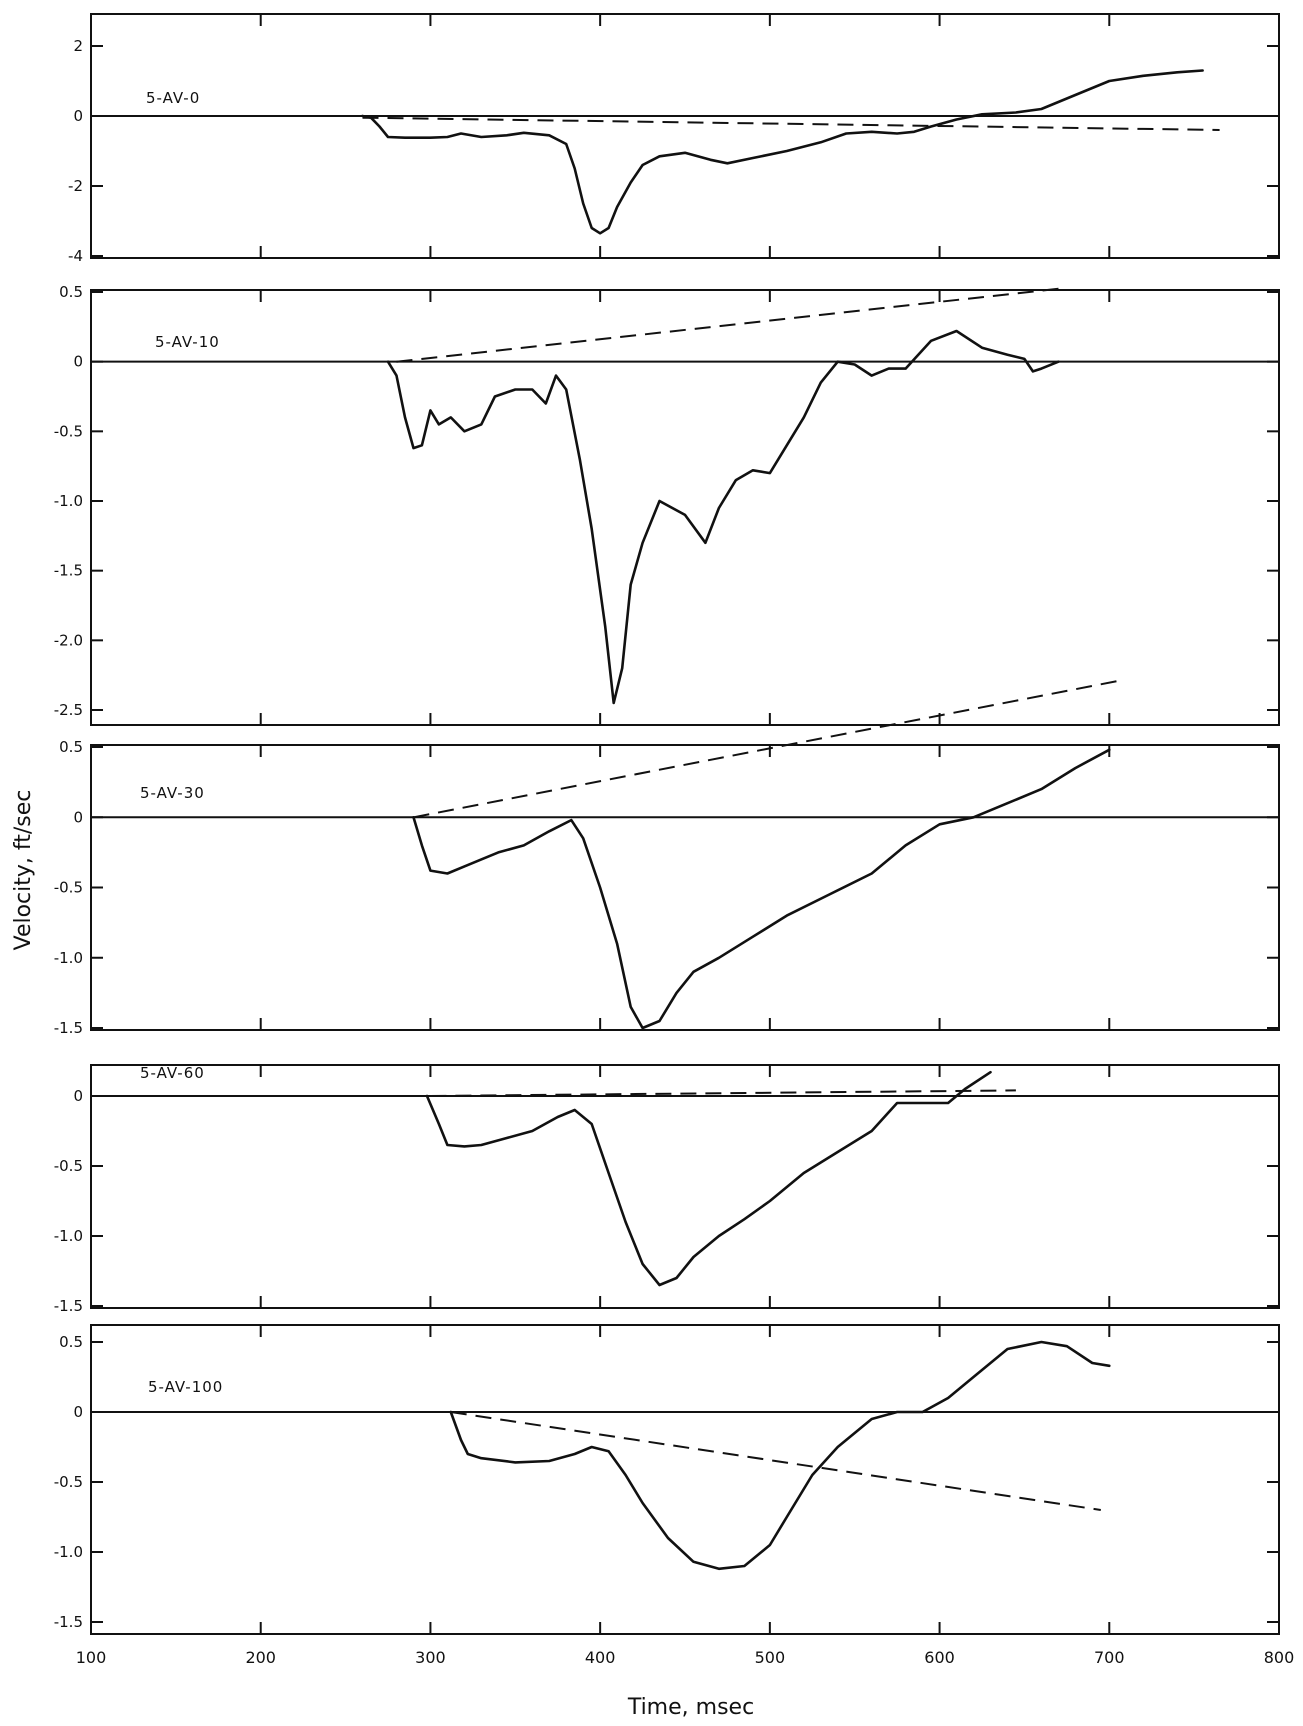  I want to click on x-tick-label: 600, so click(939, 1657).